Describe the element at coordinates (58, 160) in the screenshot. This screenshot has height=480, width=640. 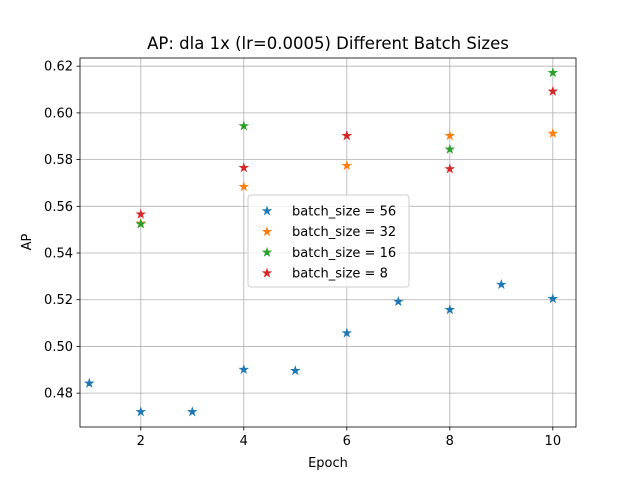
I see `y-tick-label: 0.58` at that location.